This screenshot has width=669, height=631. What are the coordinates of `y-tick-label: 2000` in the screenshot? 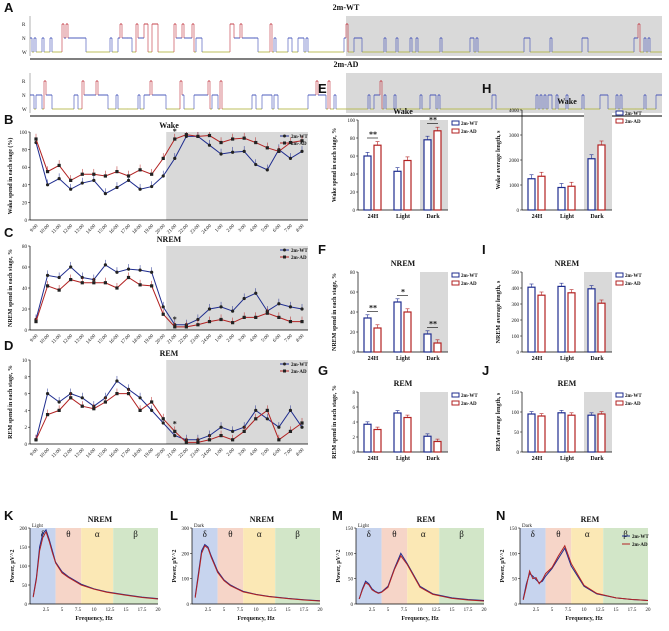 It's located at (514, 161).